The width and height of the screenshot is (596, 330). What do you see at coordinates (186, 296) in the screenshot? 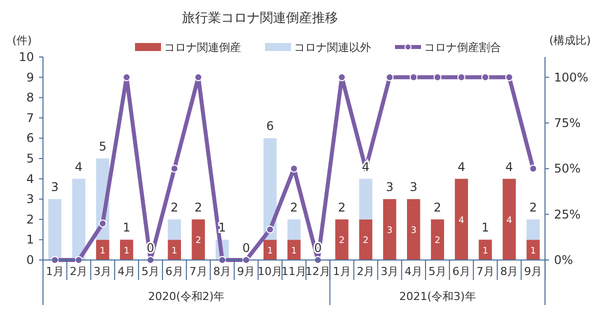
I see `text: 2020(令和2)年` at bounding box center [186, 296].